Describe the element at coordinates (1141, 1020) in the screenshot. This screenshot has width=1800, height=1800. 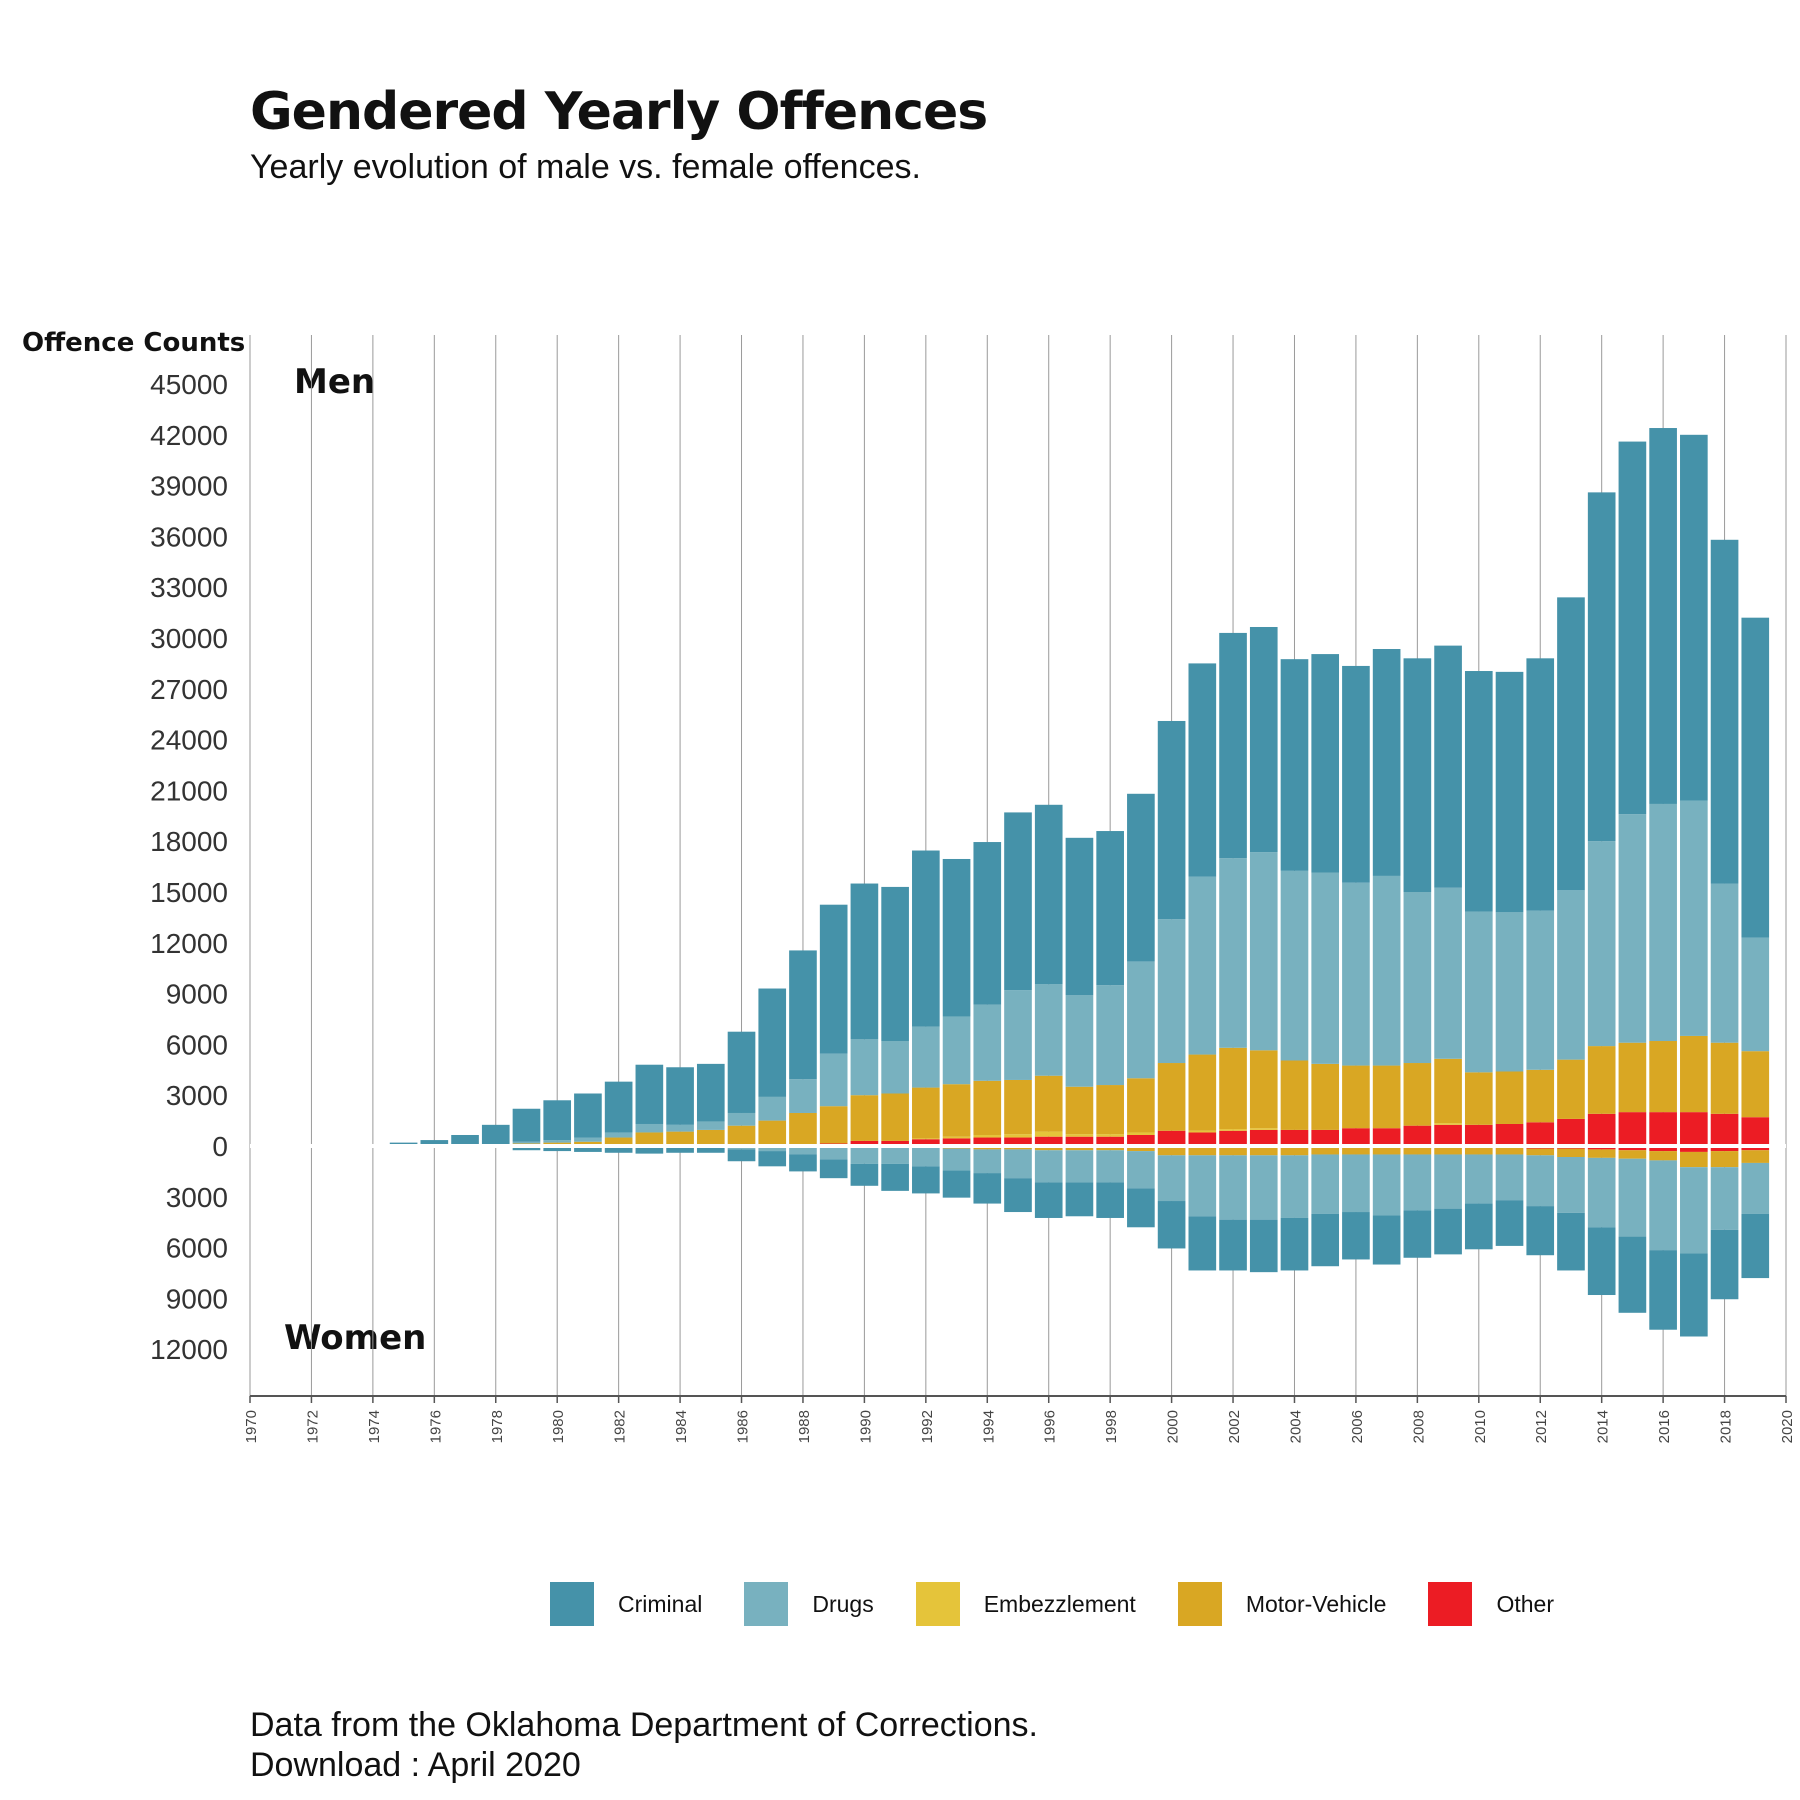
I see `bar-men-drugs-1999` at that location.